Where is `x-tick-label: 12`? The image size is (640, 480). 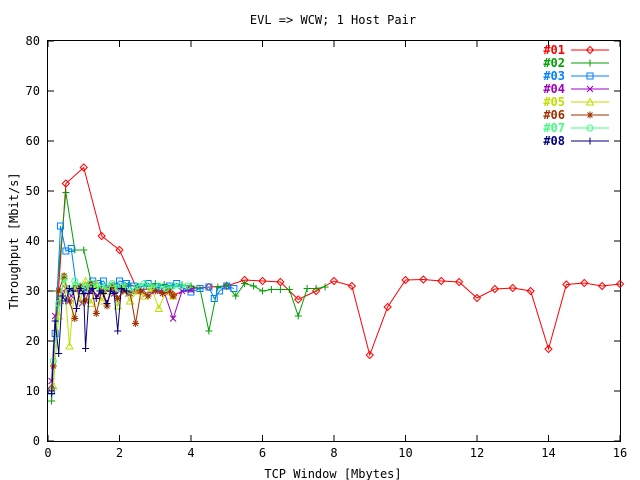 x-tick-label: 12 is located at coordinates (477, 453).